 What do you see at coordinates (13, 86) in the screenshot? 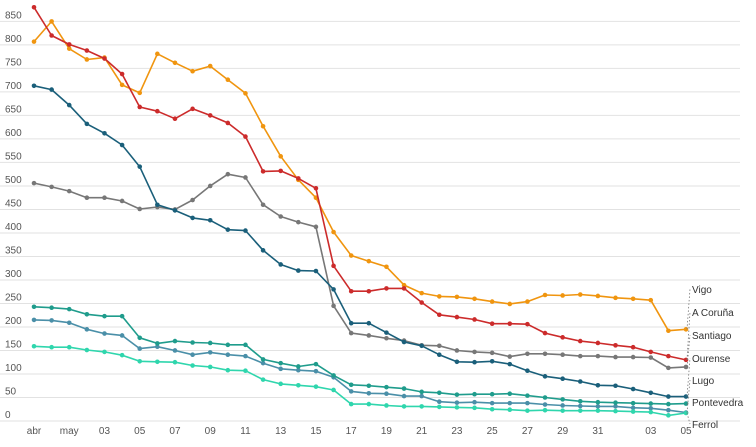
I see `y-tick-label: 700` at bounding box center [13, 86].